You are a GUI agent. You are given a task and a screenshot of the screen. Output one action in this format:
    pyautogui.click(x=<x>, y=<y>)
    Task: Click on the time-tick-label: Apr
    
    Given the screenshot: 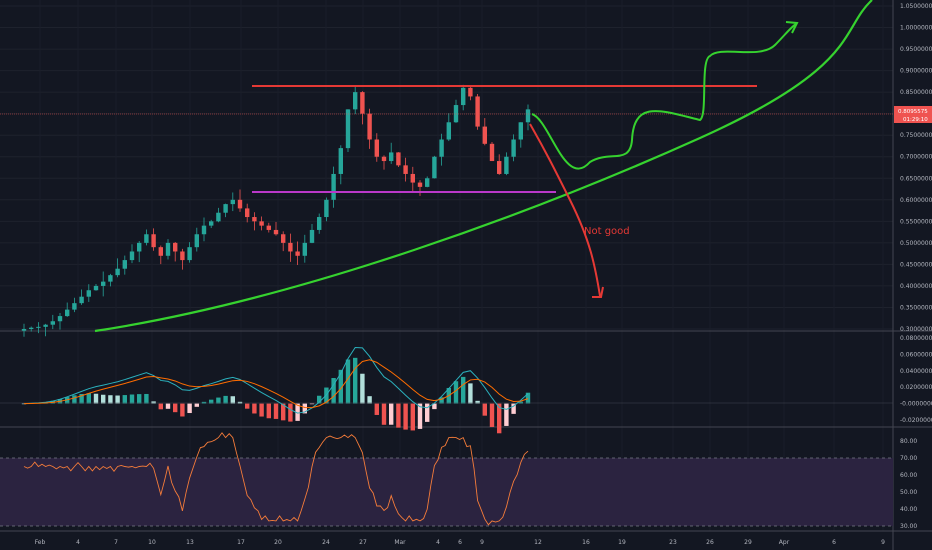 What is the action you would take?
    pyautogui.click(x=784, y=542)
    